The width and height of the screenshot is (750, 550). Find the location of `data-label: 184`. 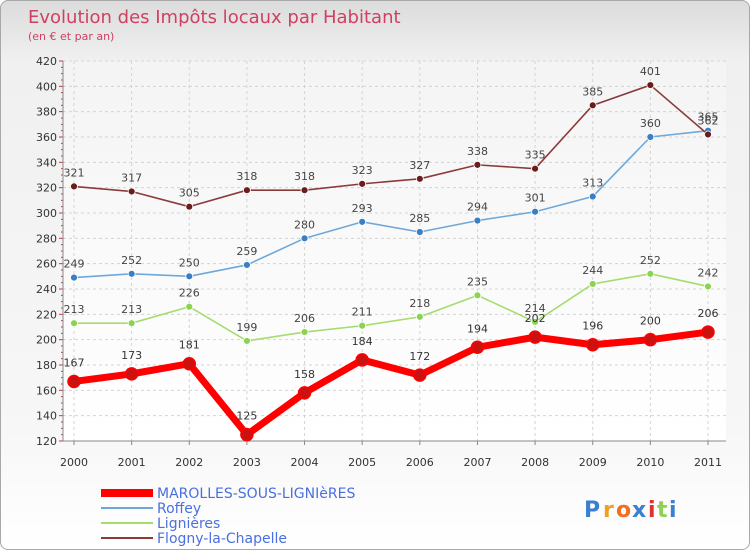

data-label: 184 is located at coordinates (362, 341).